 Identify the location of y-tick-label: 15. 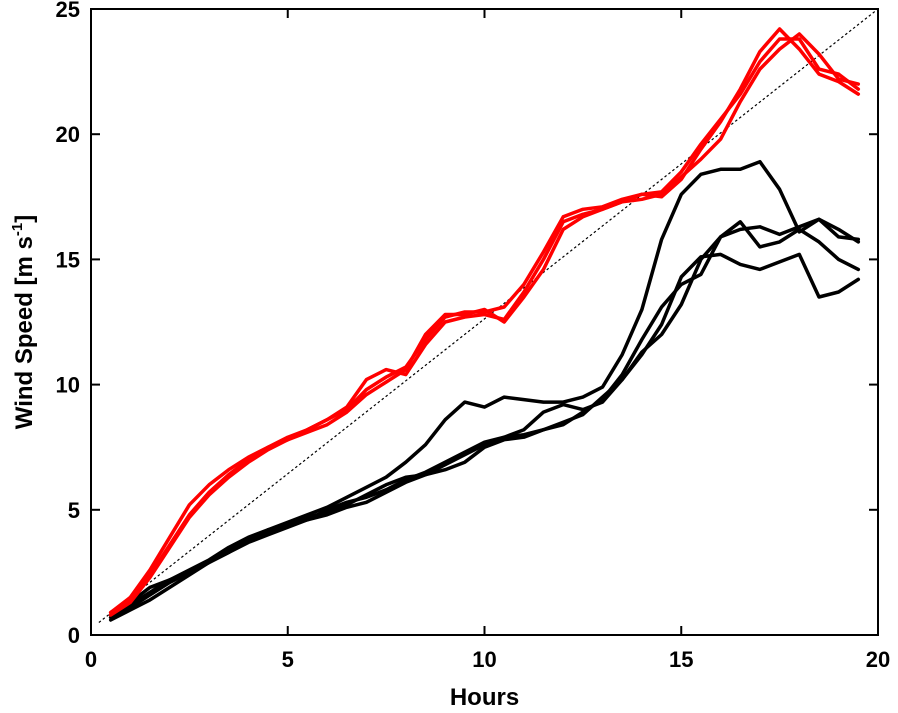
(68, 259).